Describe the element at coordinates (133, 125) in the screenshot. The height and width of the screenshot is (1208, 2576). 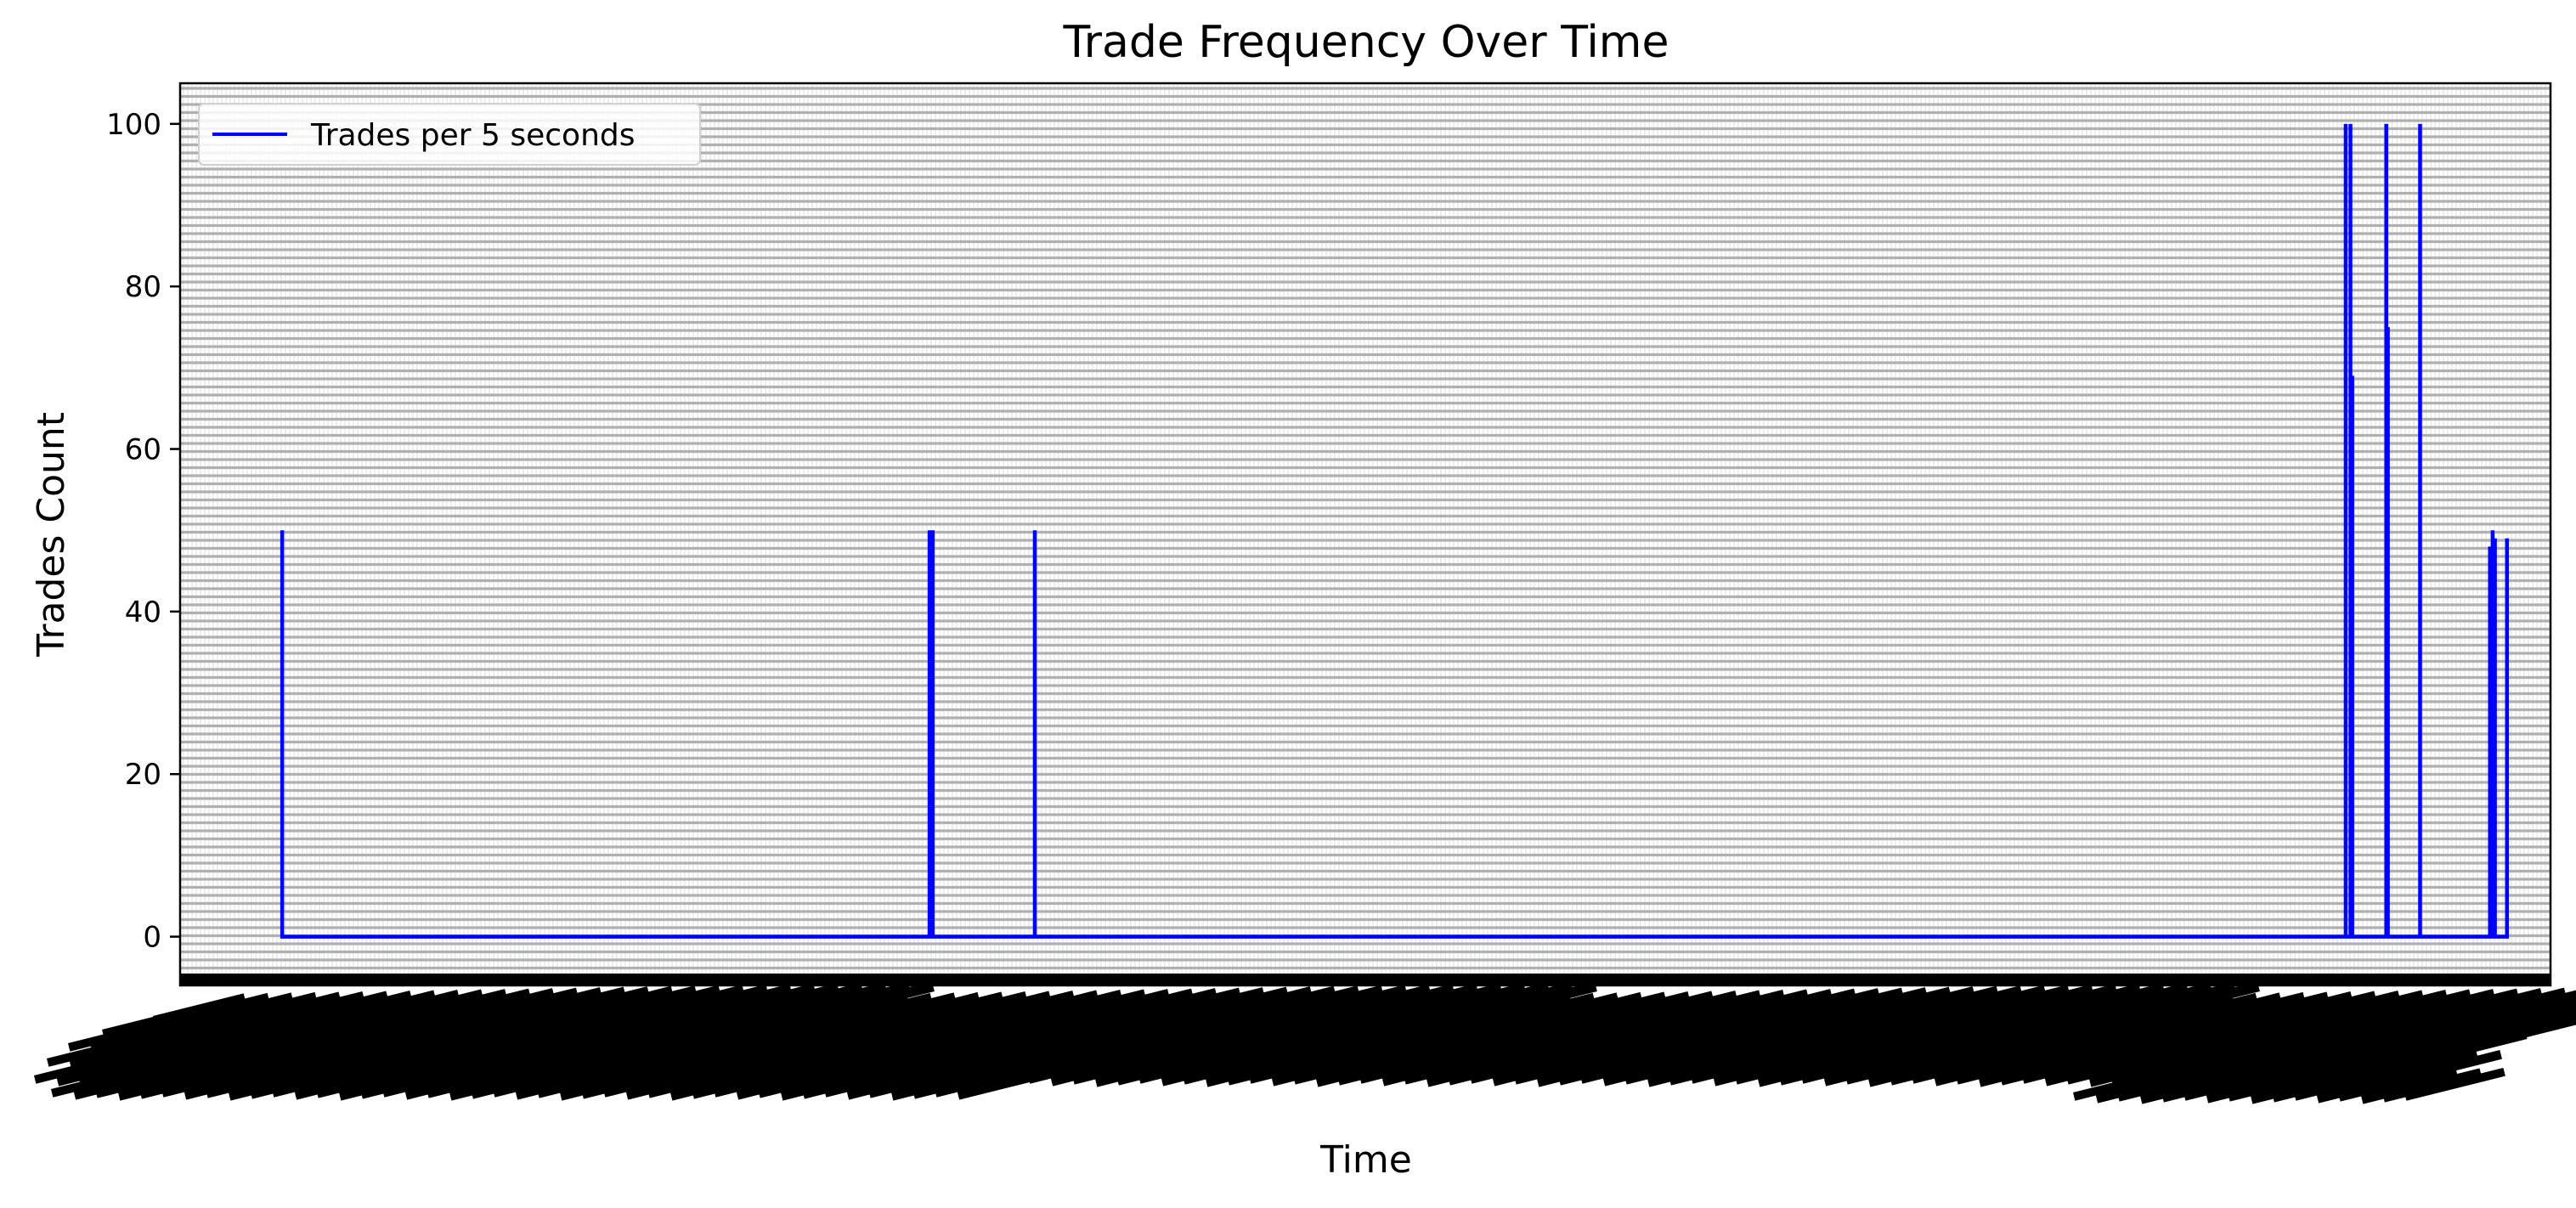
I see `y-tick-label: 100` at that location.